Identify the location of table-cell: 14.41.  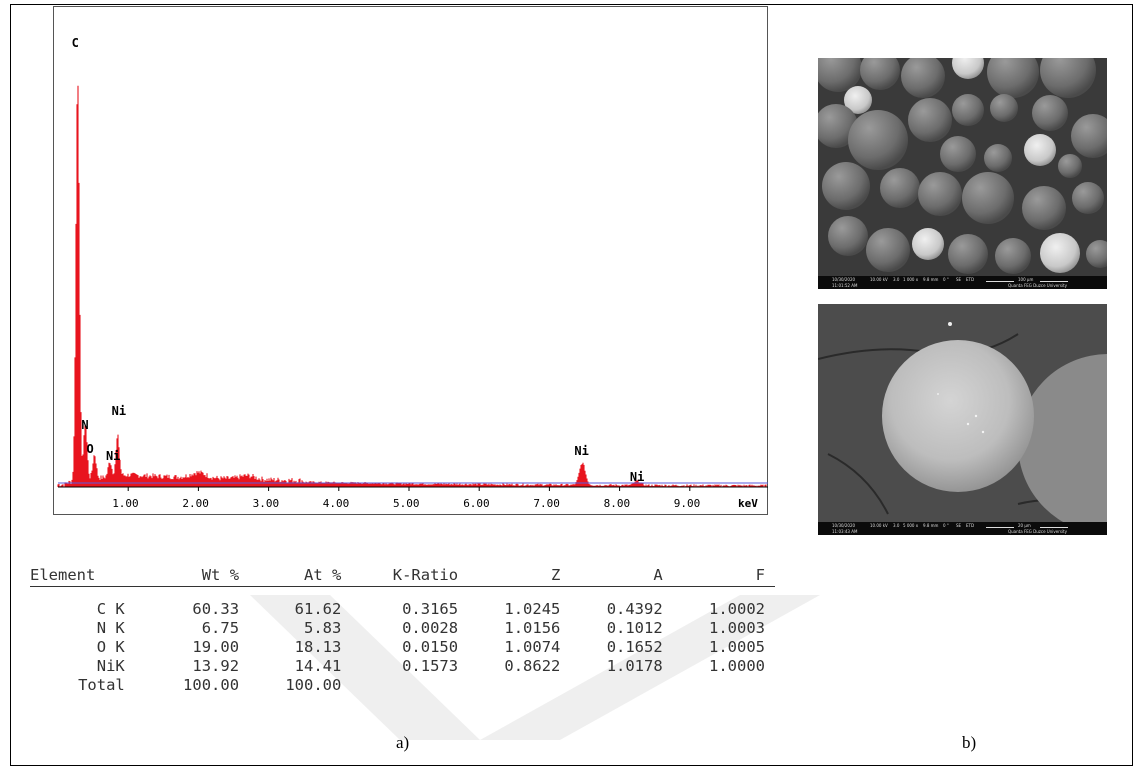
(318, 665).